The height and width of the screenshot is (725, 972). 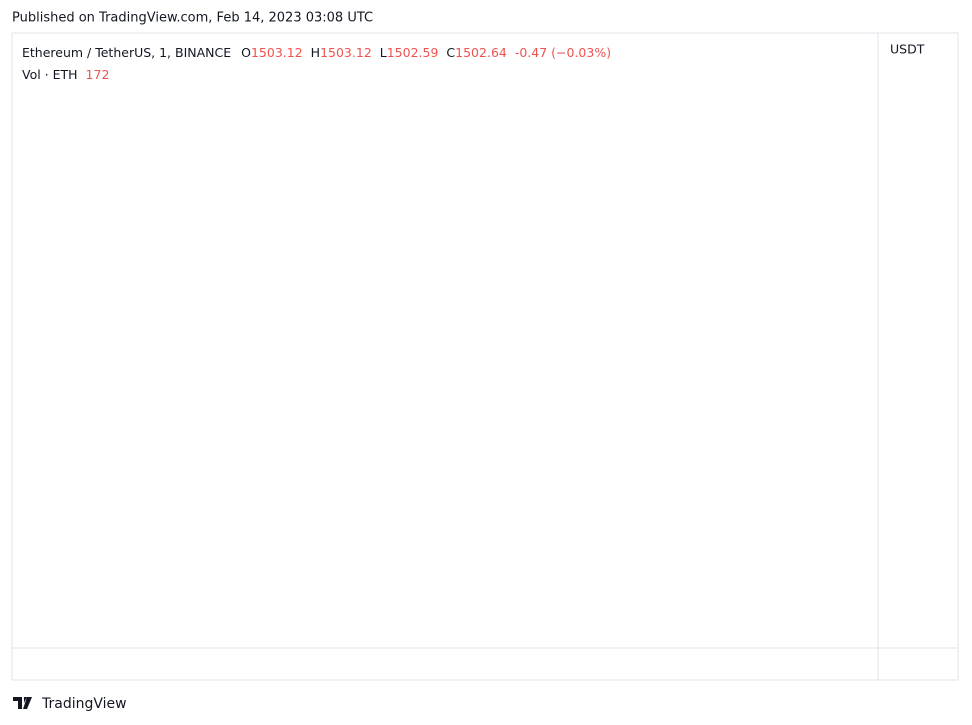 I want to click on ohlc-key: C, so click(x=450, y=52).